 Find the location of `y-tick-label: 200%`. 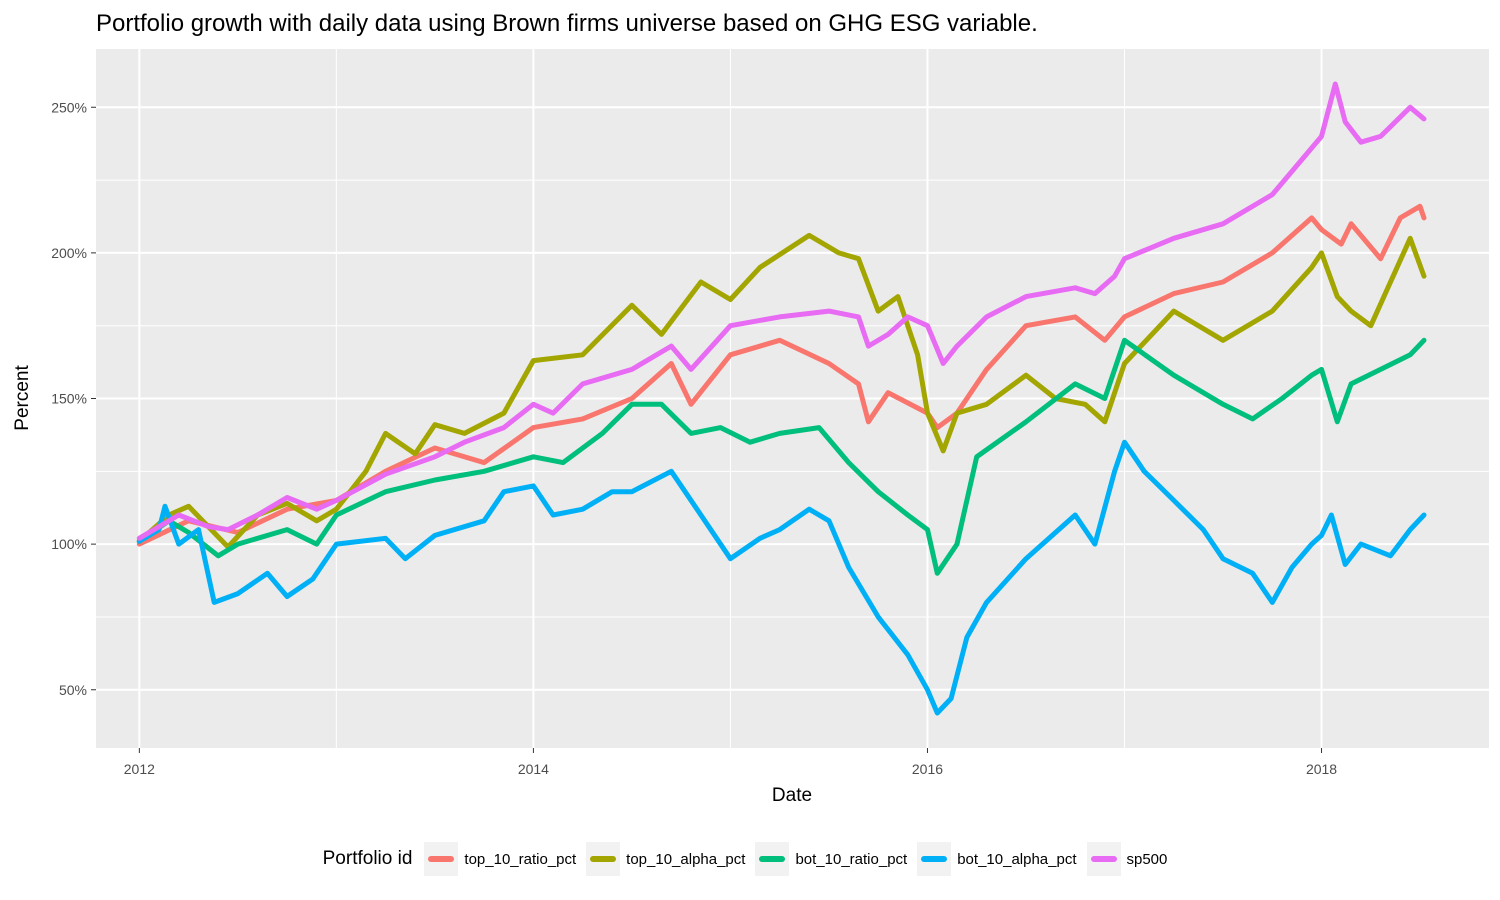

y-tick-label: 200% is located at coordinates (69, 253).